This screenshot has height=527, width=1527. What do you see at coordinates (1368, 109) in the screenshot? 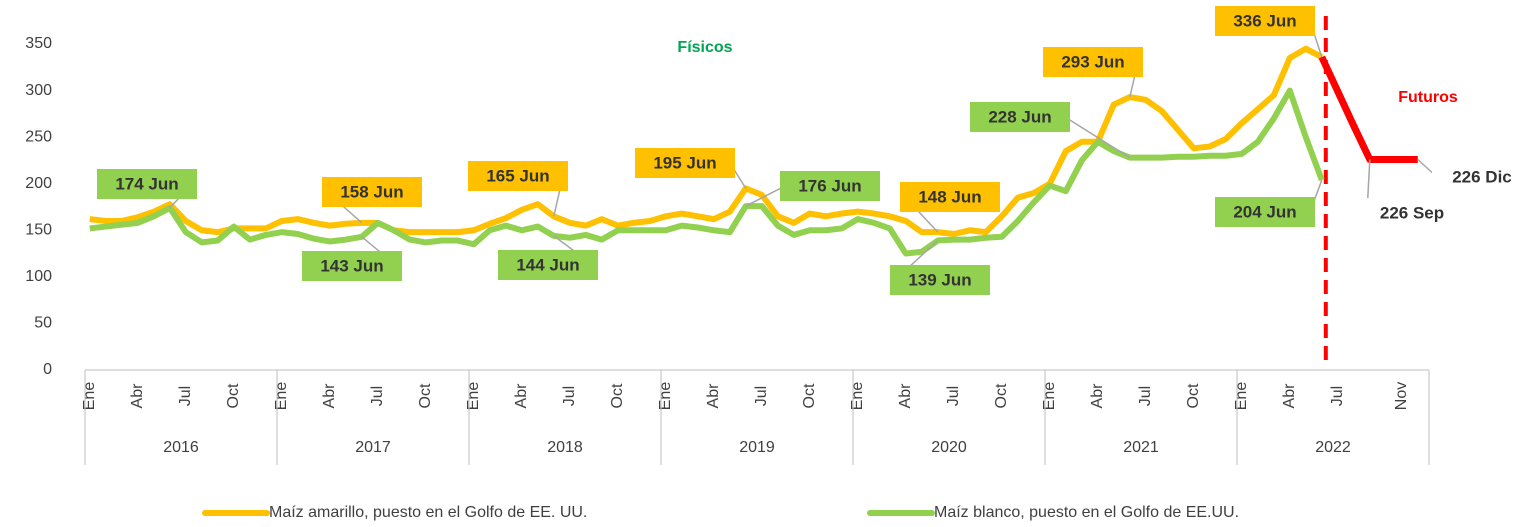
I see `series-line` at bounding box center [1368, 109].